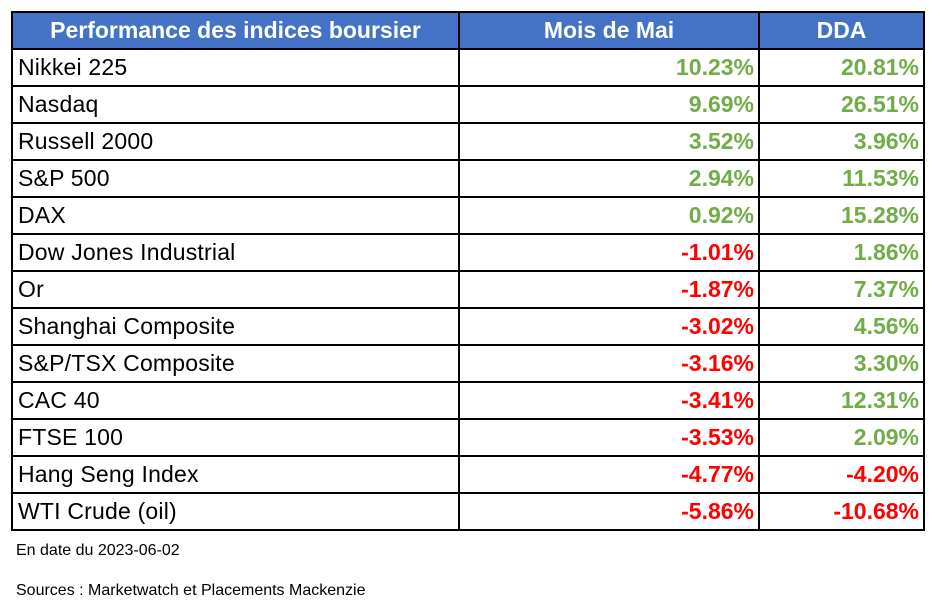 The height and width of the screenshot is (611, 942). I want to click on month-change-cell: -3.02%, so click(609, 326).